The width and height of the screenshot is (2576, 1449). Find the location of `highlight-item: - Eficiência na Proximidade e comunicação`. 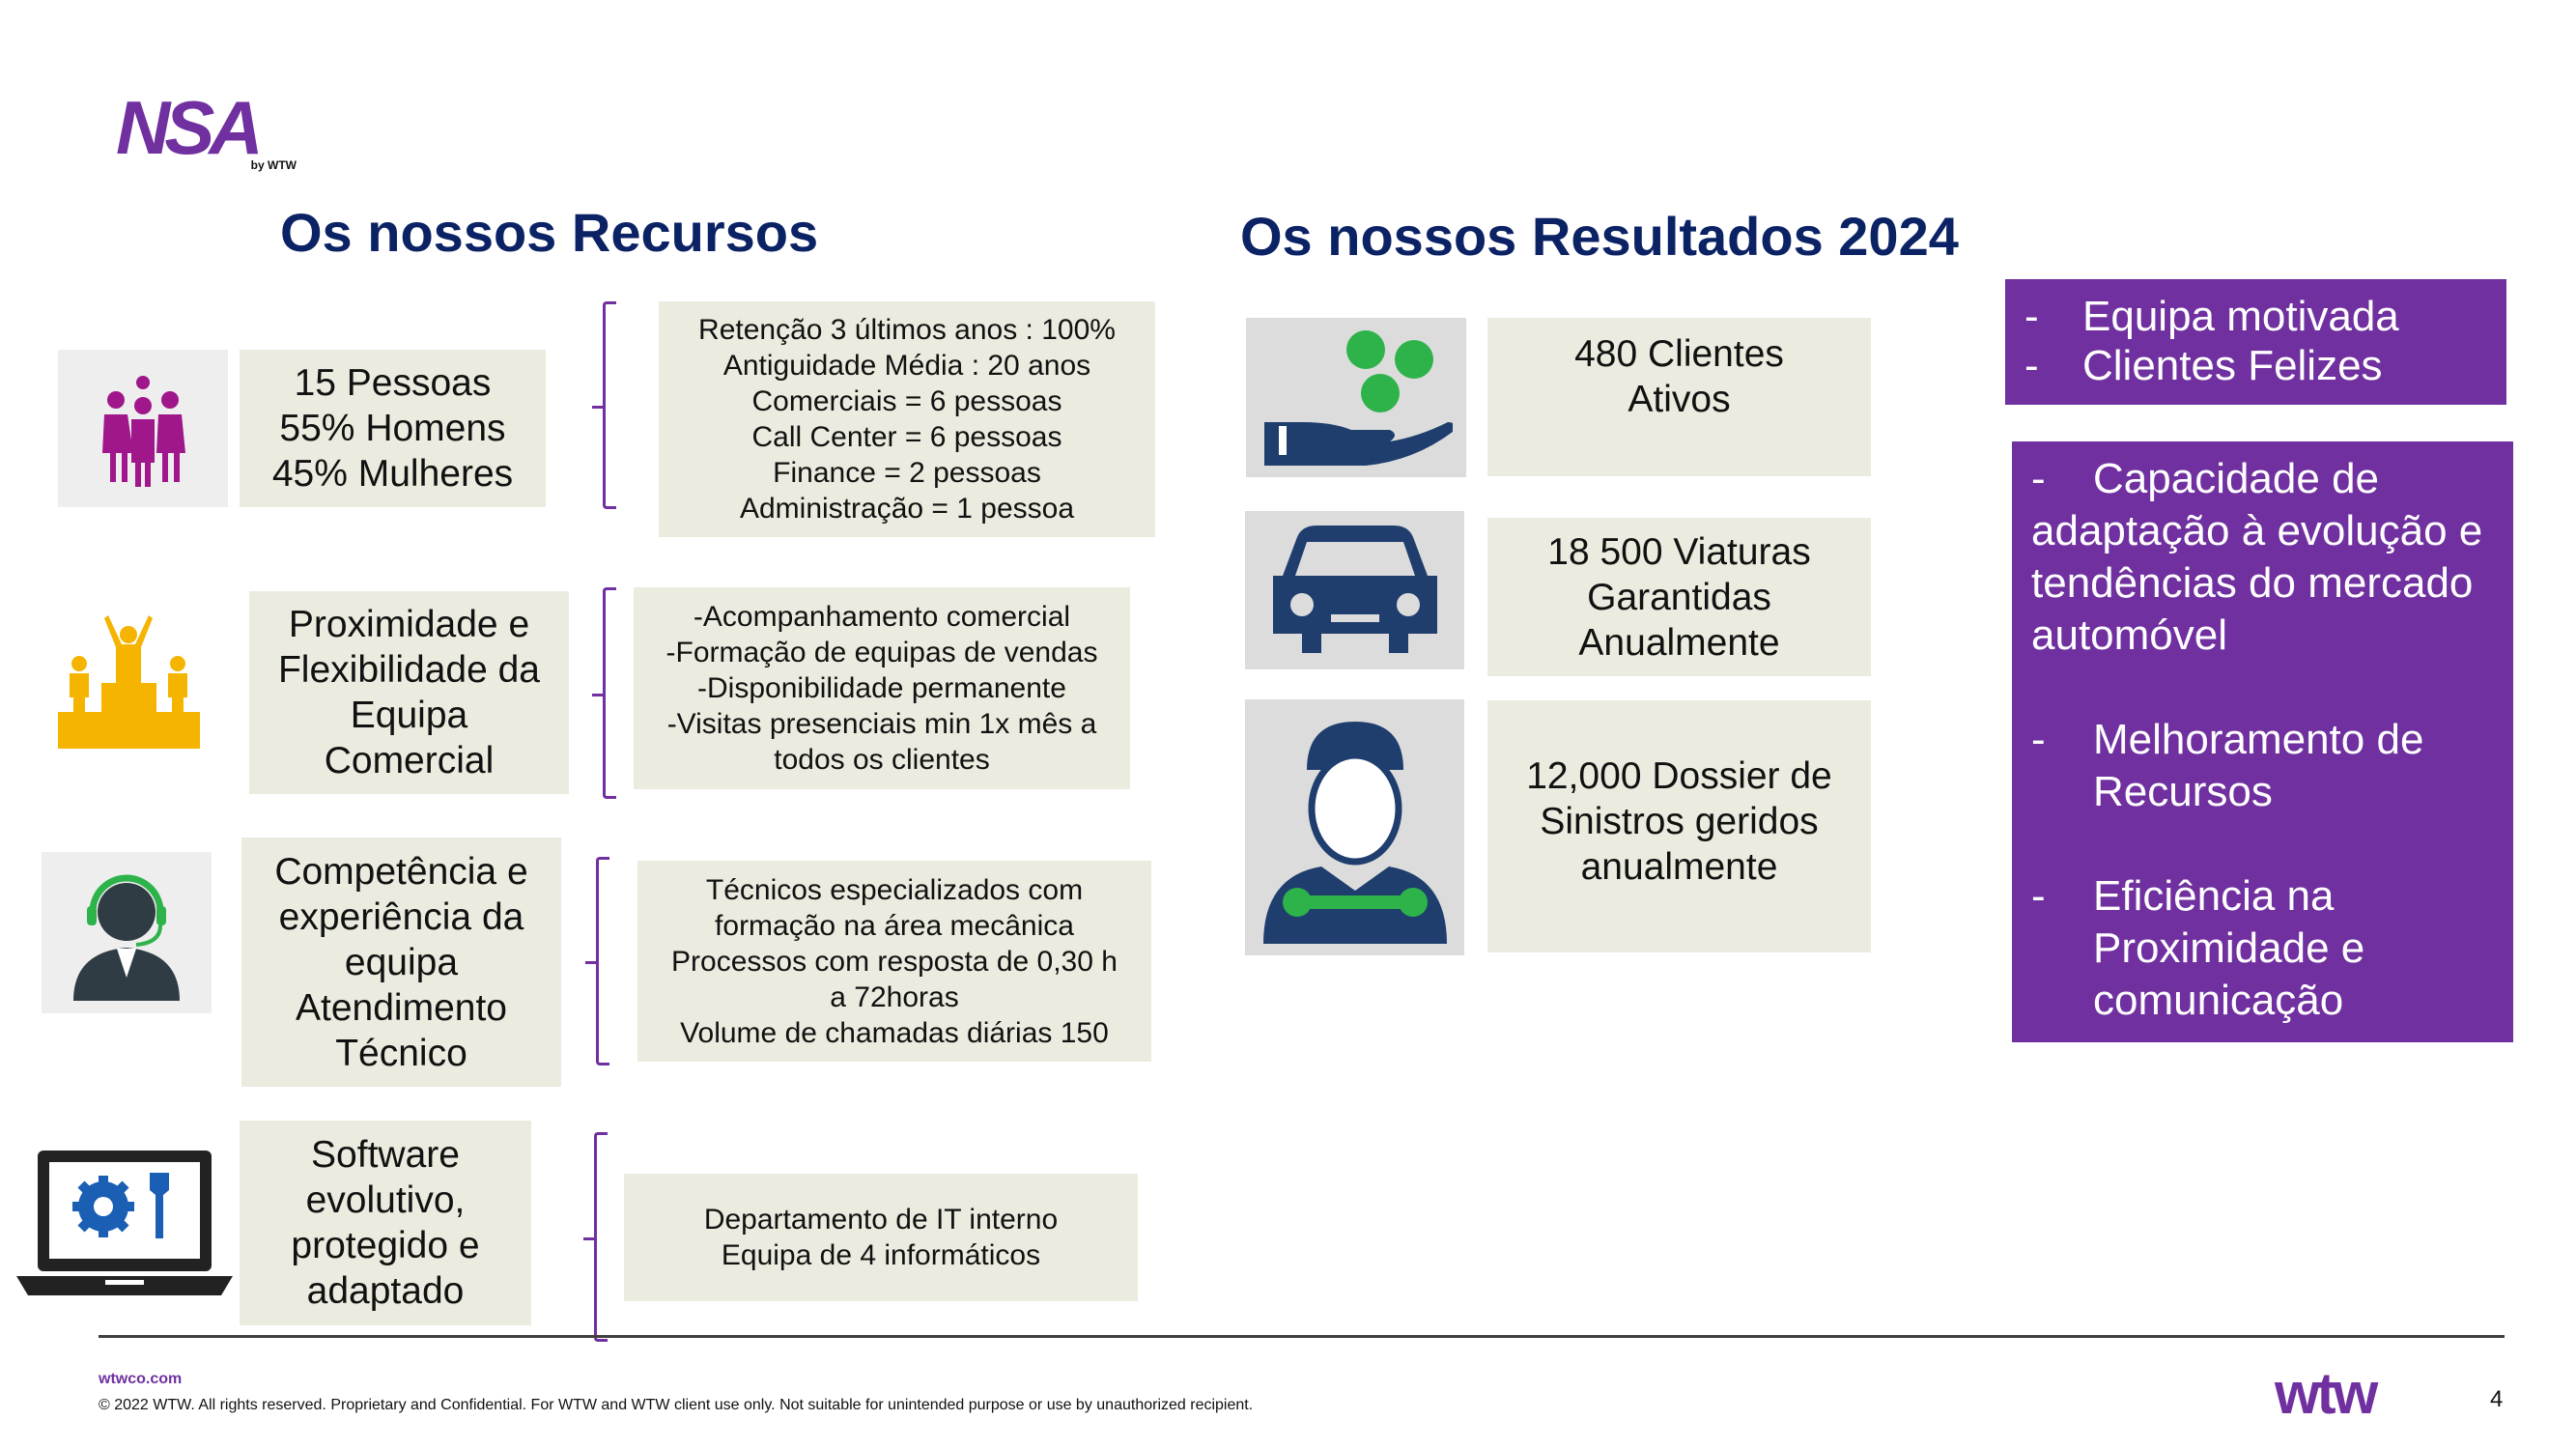

highlight-item: - Eficiência na Proximidade e comunicação is located at coordinates (2198, 948).